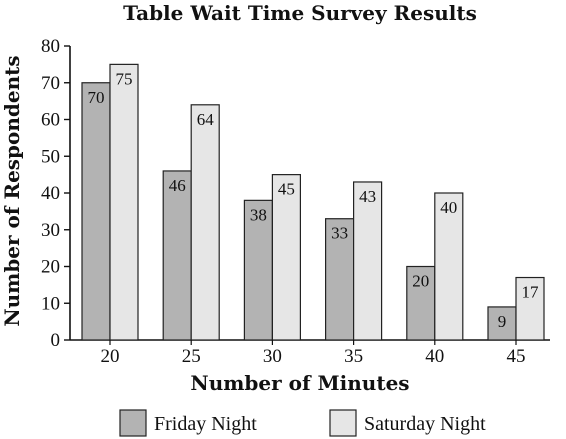 The image size is (566, 439). What do you see at coordinates (502, 321) in the screenshot?
I see `data-label: 9` at bounding box center [502, 321].